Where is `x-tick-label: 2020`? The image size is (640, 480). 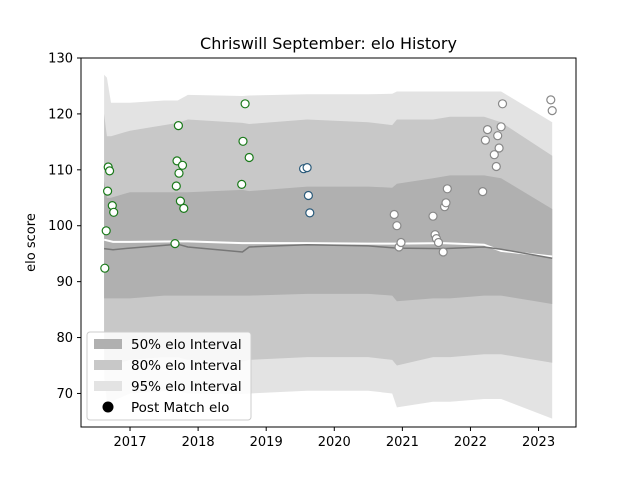 x-tick-label: 2020 is located at coordinates (334, 442).